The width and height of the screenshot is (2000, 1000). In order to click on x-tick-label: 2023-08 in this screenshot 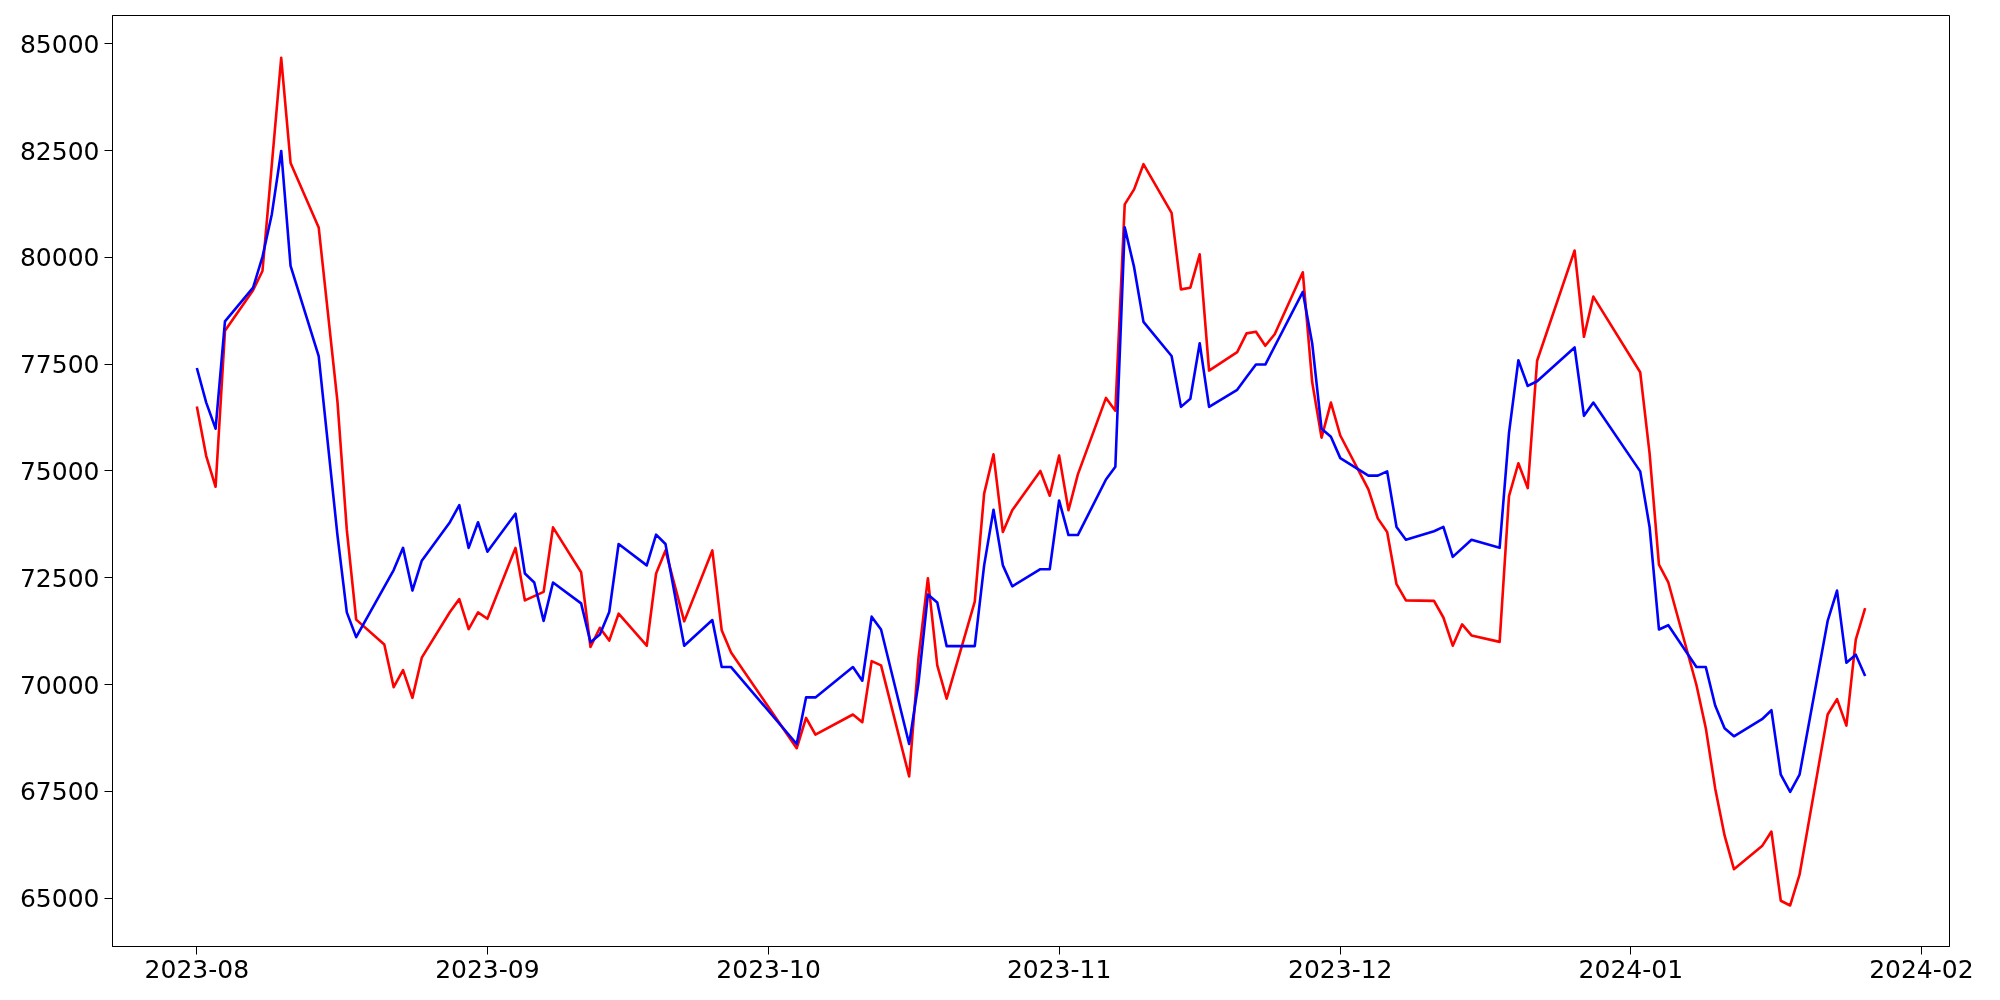, I will do `click(197, 969)`.